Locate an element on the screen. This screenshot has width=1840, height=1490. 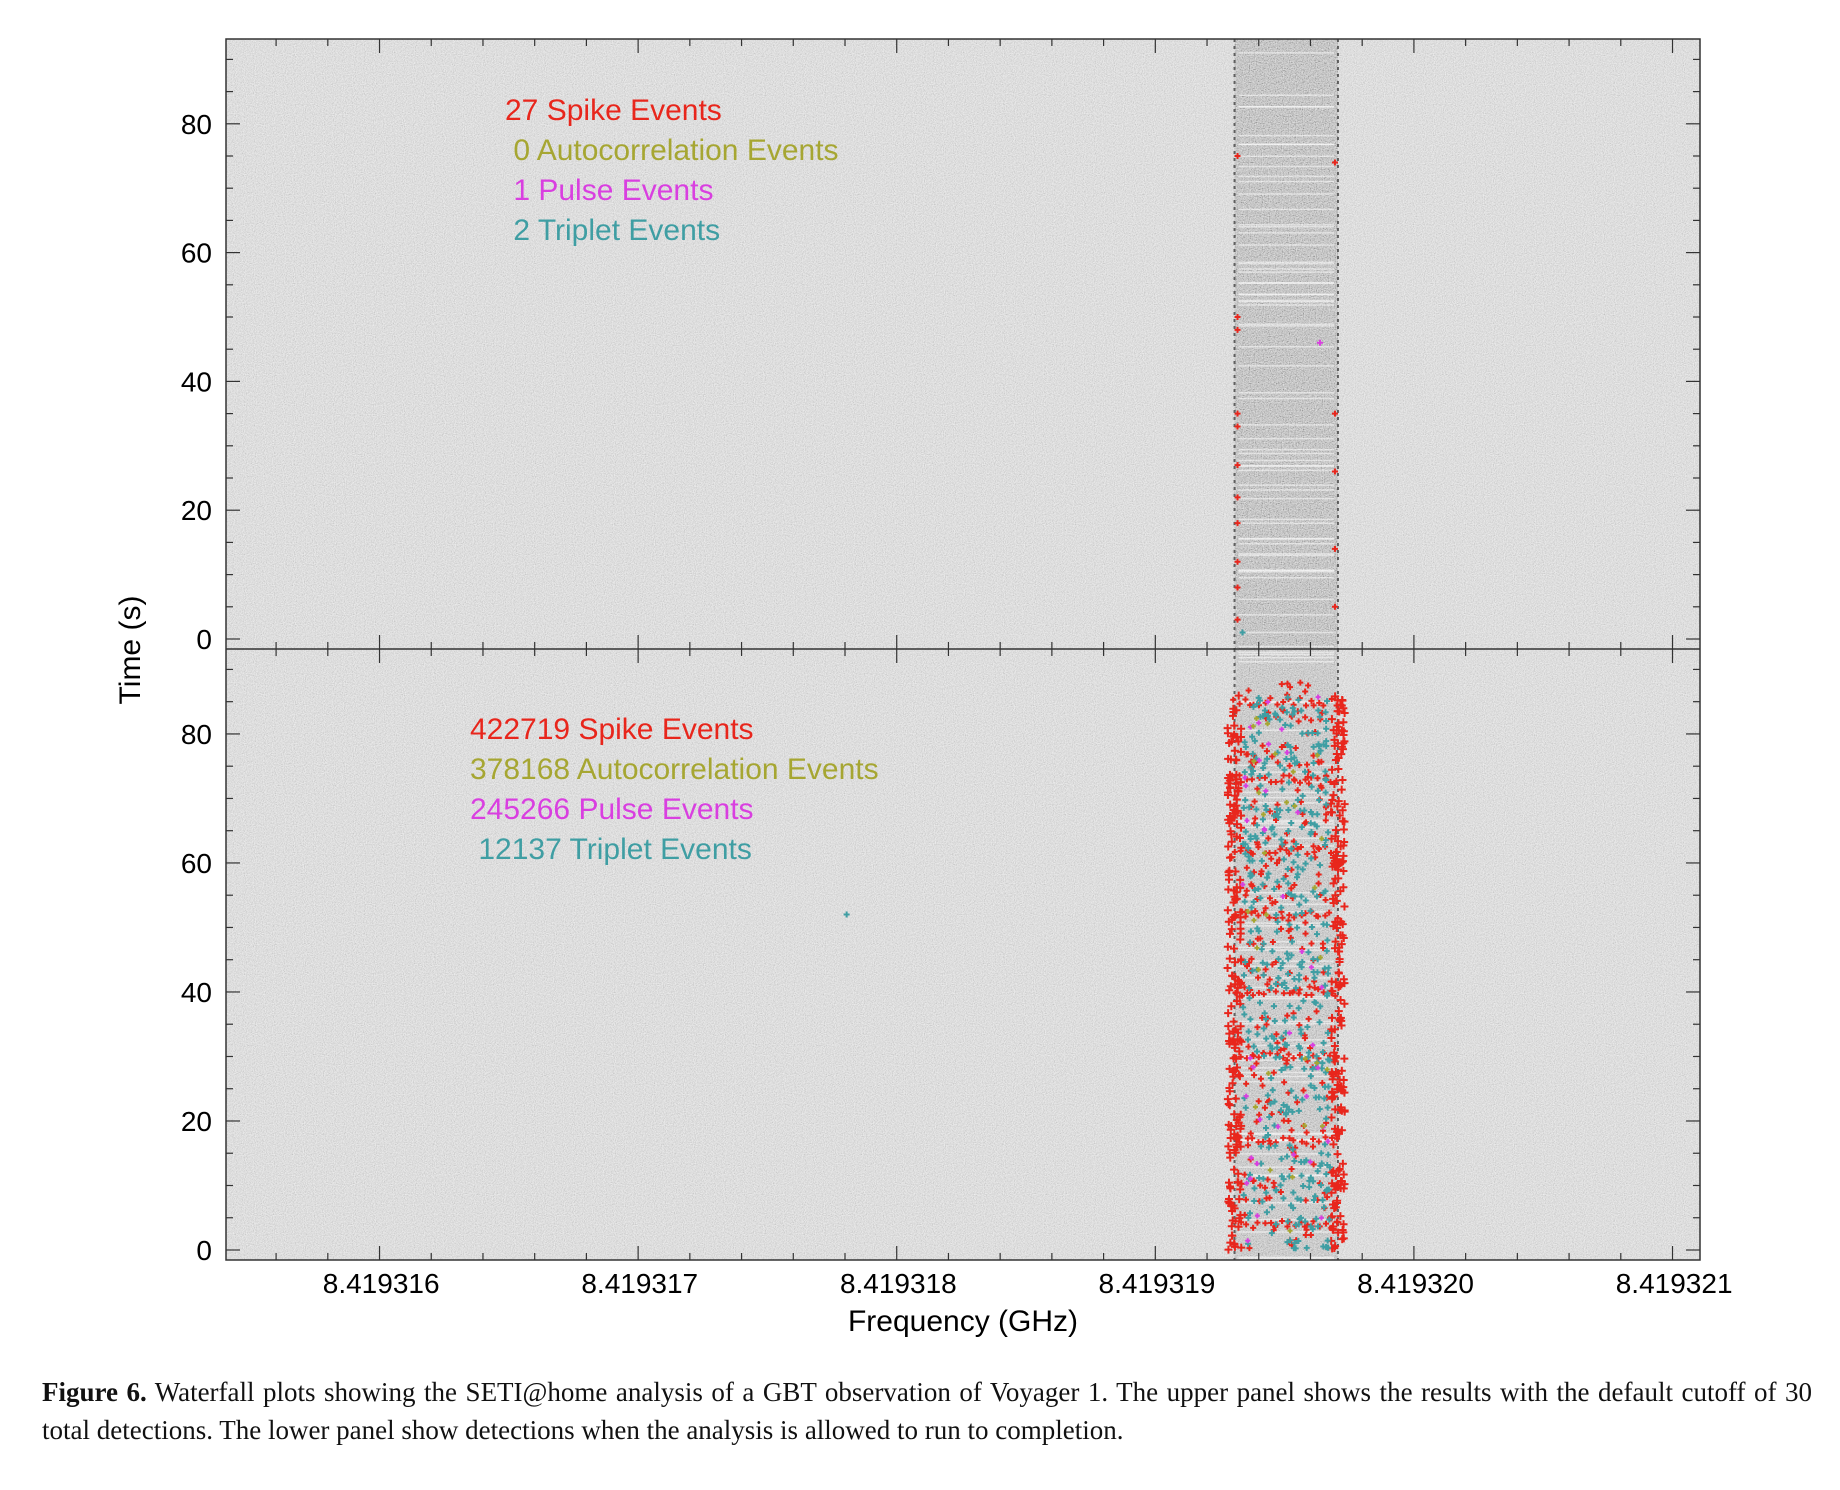
legend-triplet-count: 2 Triplet Events is located at coordinates (612, 230).